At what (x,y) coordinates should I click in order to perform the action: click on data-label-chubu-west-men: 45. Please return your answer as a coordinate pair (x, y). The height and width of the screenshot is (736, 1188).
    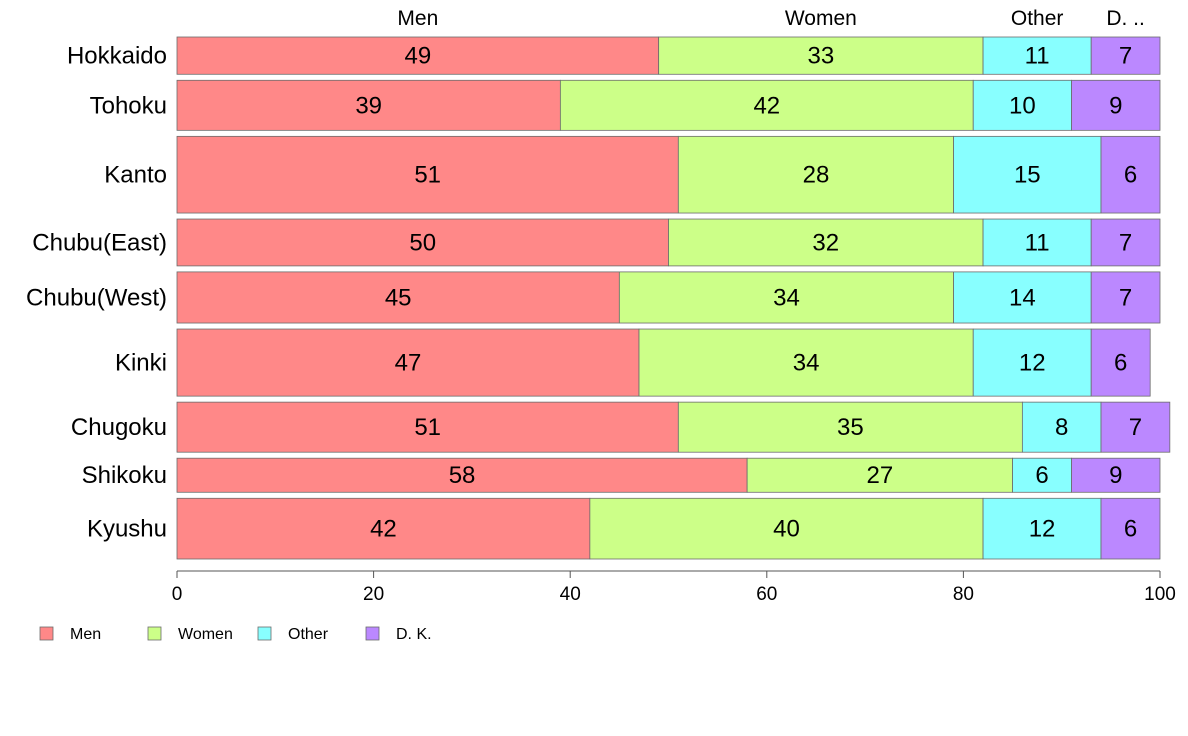
    Looking at the image, I should click on (398, 297).